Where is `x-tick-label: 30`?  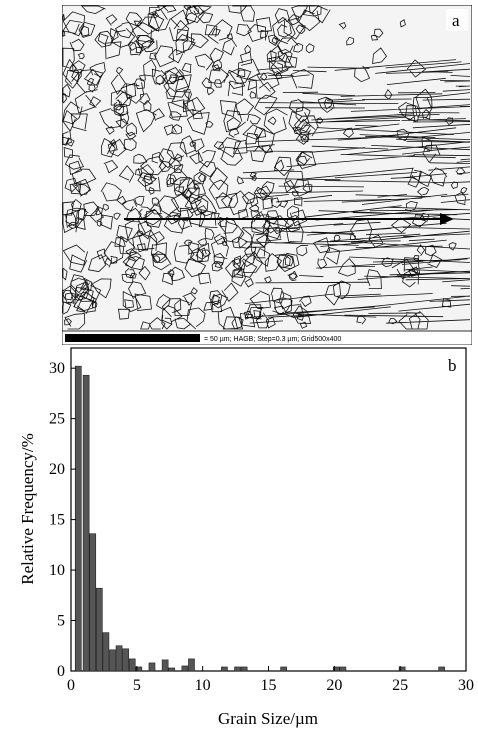 x-tick-label: 30 is located at coordinates (466, 685).